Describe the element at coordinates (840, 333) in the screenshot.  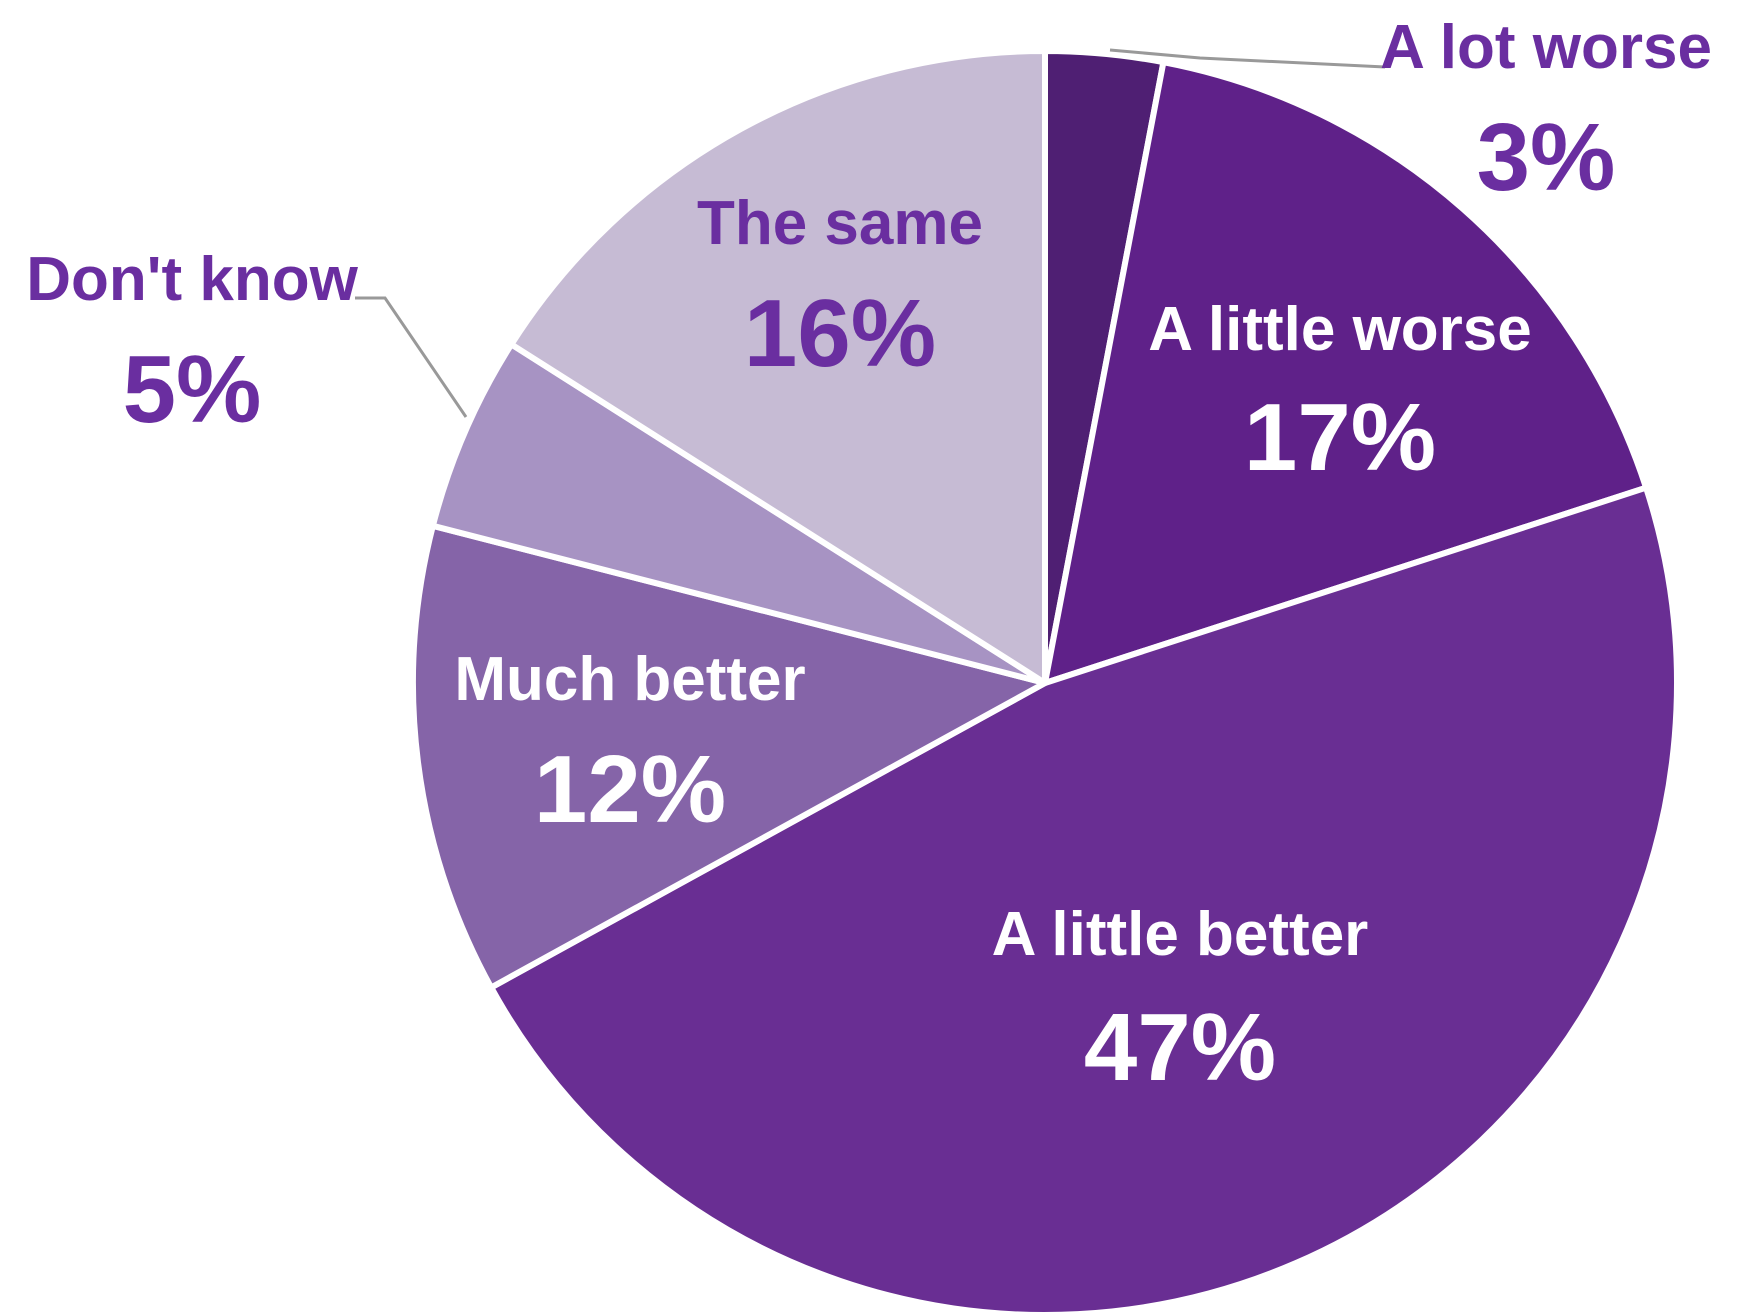
I see `slice-value-label: 16%` at that location.